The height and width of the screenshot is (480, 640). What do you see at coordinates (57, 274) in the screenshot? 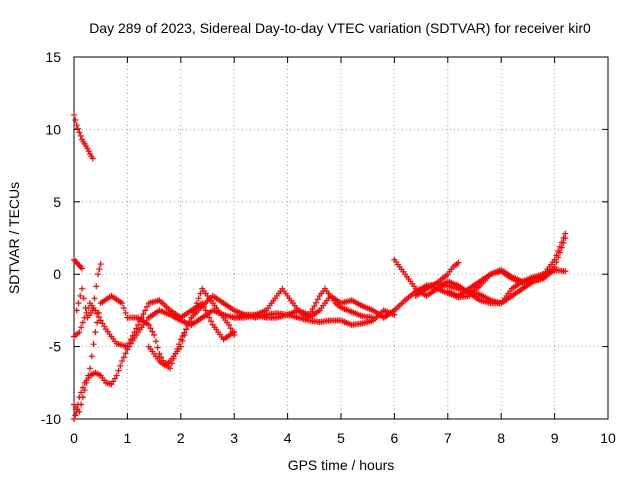
I see `y-tick-label: 0` at bounding box center [57, 274].